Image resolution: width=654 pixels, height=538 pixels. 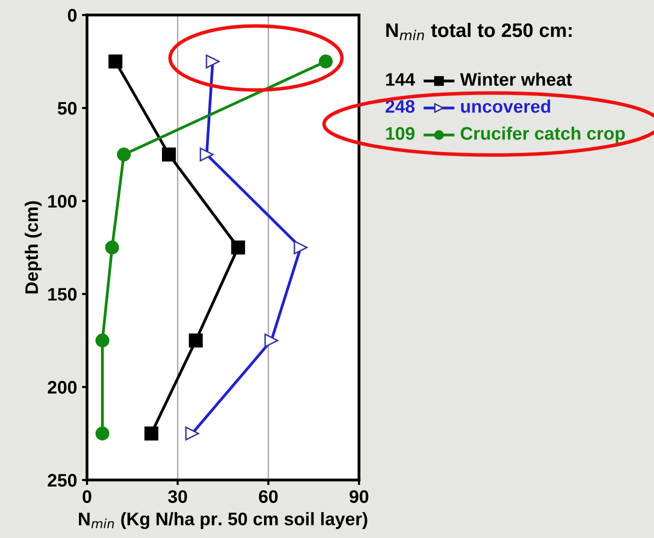 I want to click on text: 248, so click(x=400, y=106).